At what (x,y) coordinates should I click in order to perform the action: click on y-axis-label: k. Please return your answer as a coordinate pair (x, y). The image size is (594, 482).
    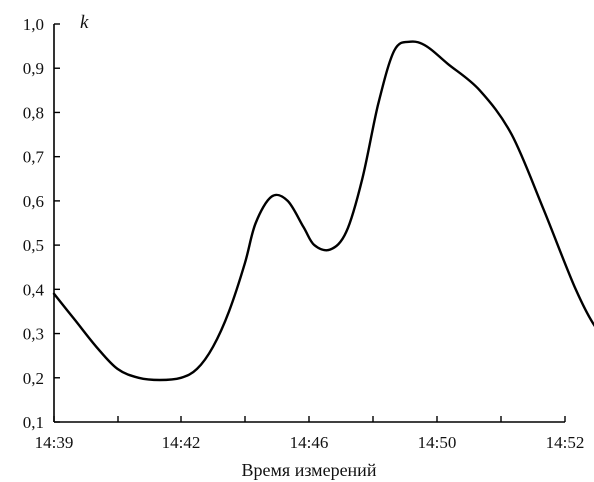
    Looking at the image, I should click on (84, 22).